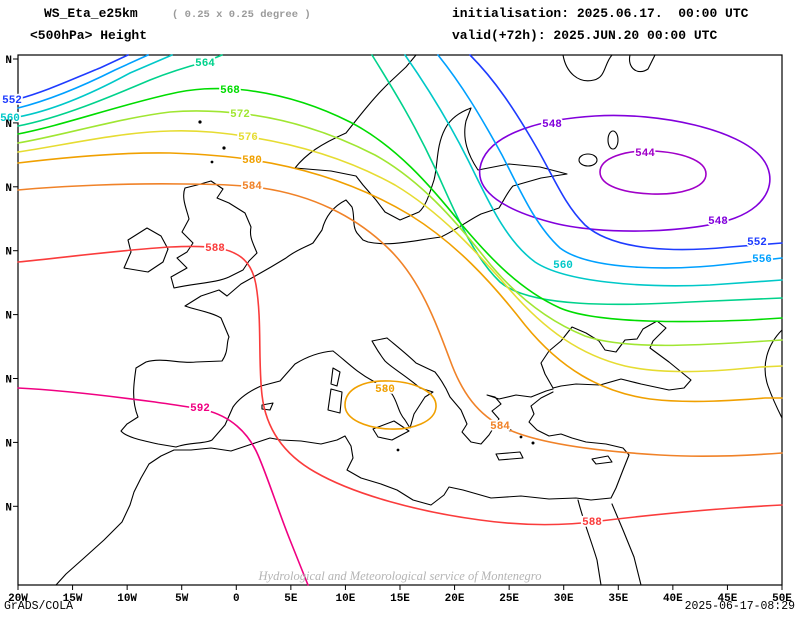  What do you see at coordinates (673, 599) in the screenshot?
I see `x-tick-label: 40E` at bounding box center [673, 599].